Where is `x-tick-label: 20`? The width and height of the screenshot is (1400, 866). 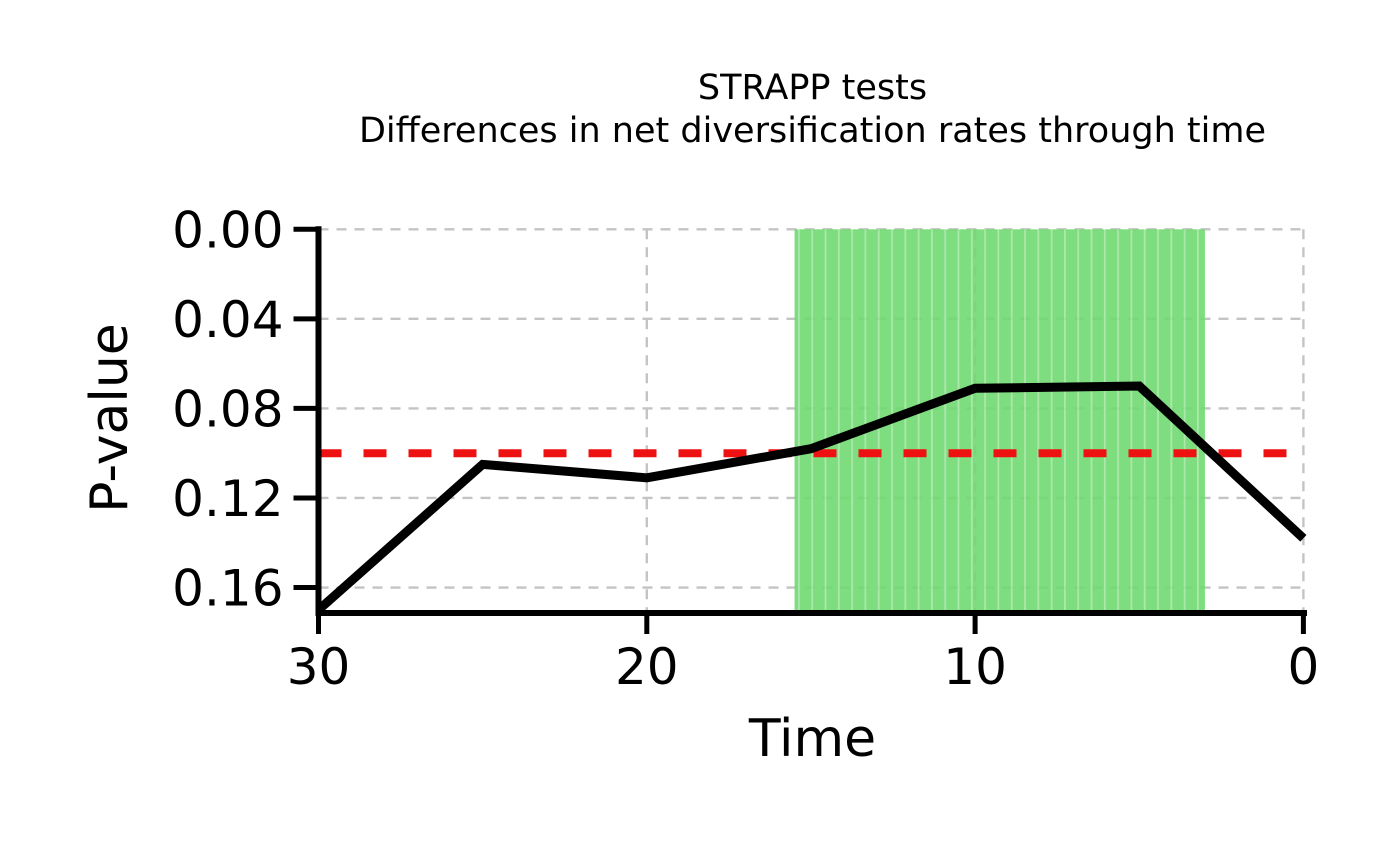
x-tick-label: 20 is located at coordinates (647, 667).